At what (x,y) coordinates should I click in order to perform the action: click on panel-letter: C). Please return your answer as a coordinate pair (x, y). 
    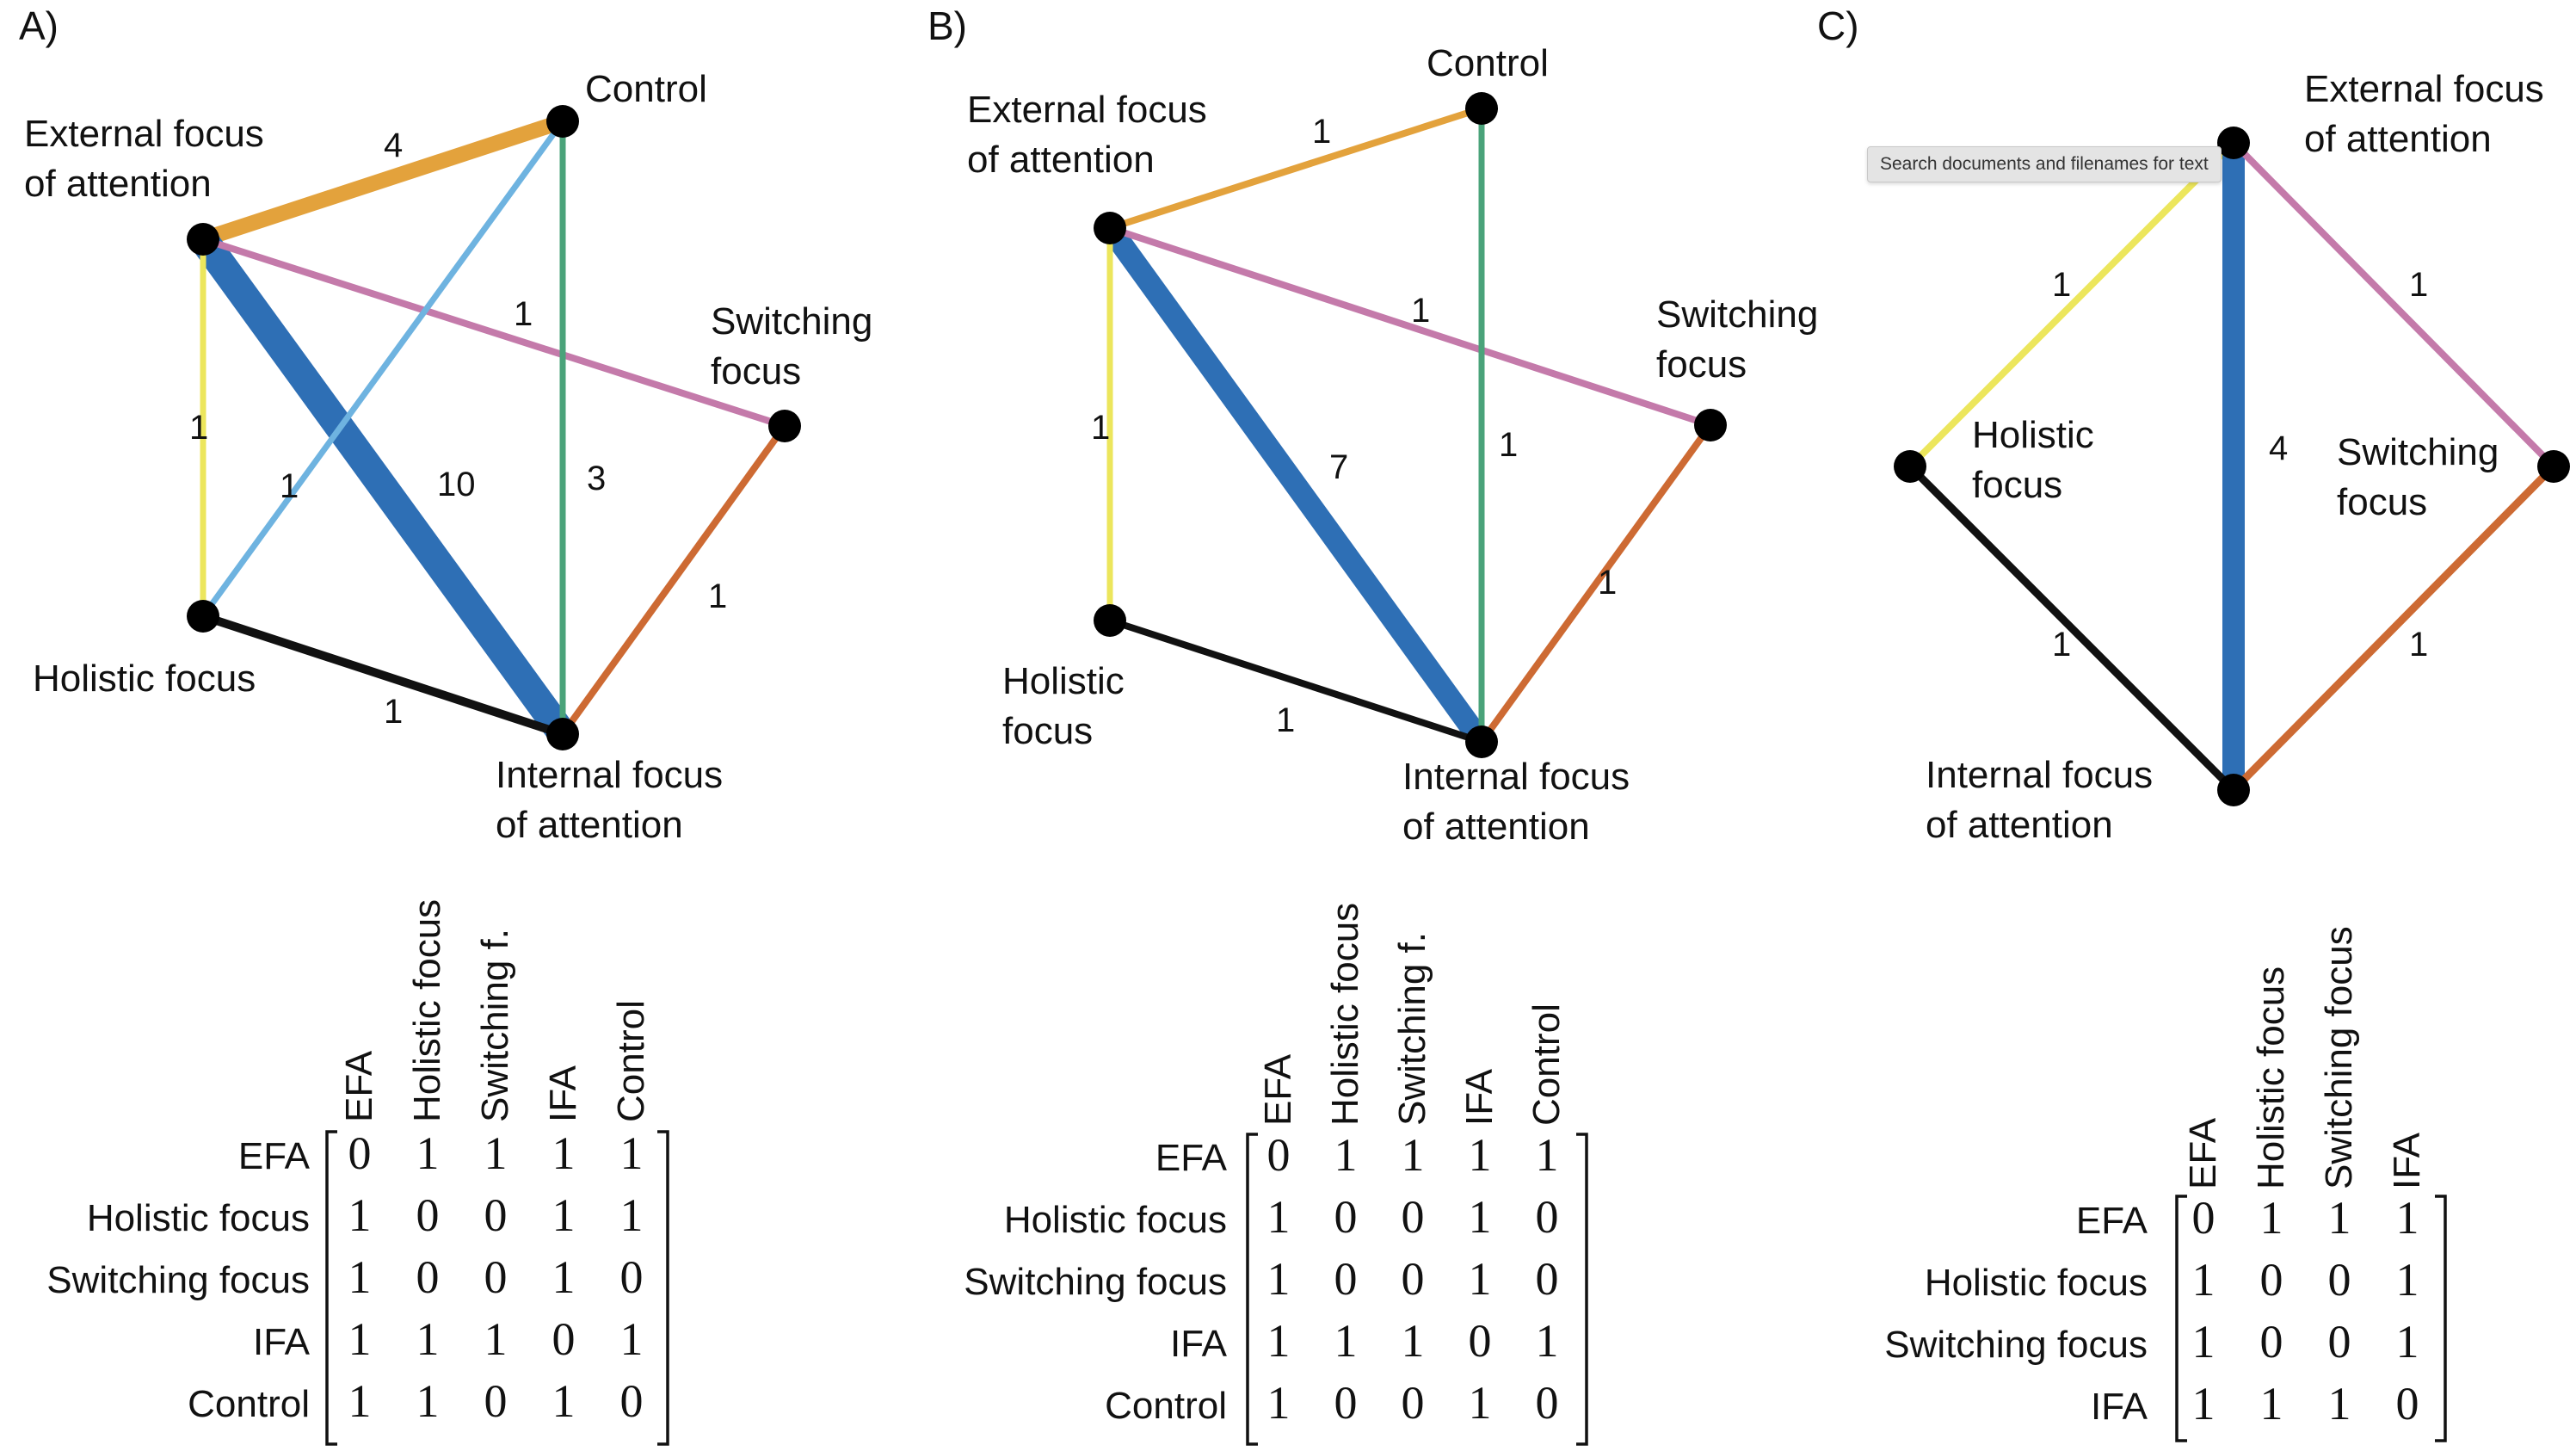
    Looking at the image, I should click on (1838, 25).